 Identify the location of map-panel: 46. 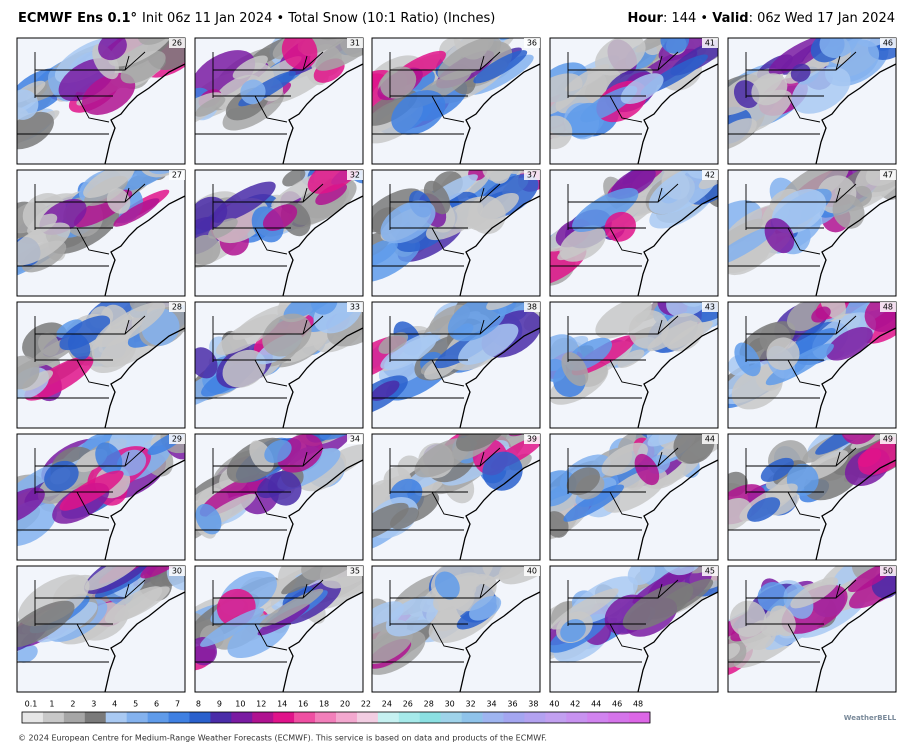
(812, 101).